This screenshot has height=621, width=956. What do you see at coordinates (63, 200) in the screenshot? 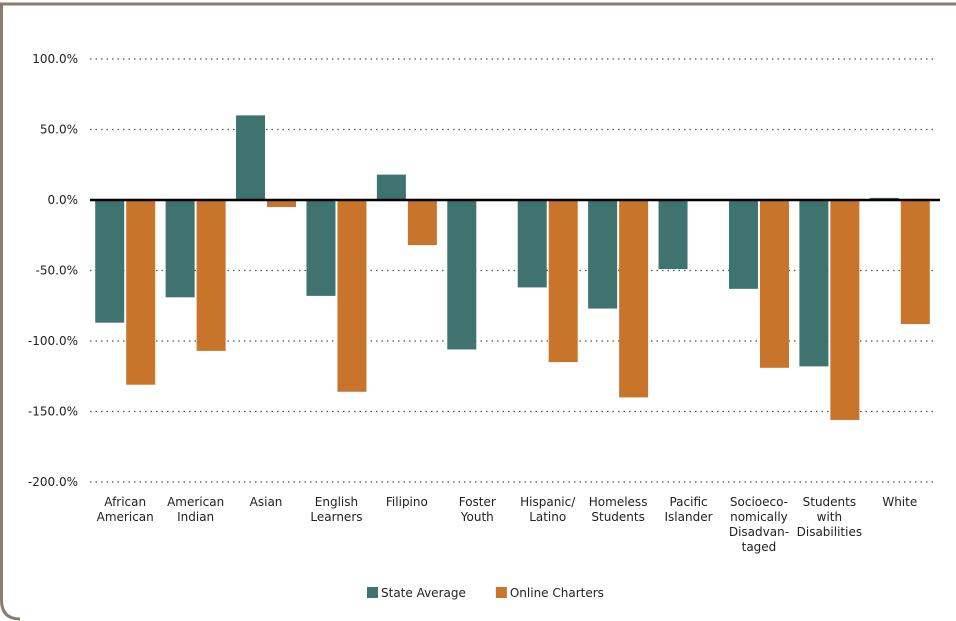
I see `y-tick-label: 0.0%` at bounding box center [63, 200].